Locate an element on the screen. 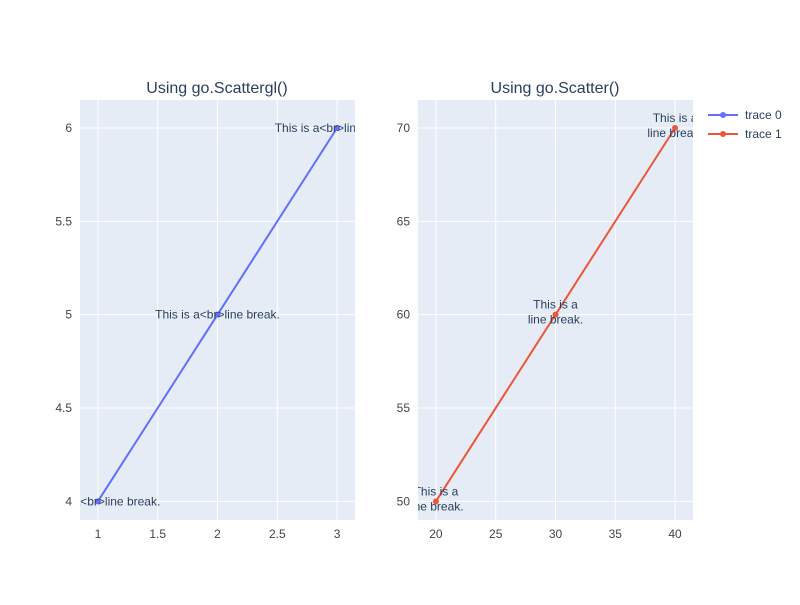 Image resolution: width=800 pixels, height=605 pixels. y-tick-label: 4 is located at coordinates (68, 501).